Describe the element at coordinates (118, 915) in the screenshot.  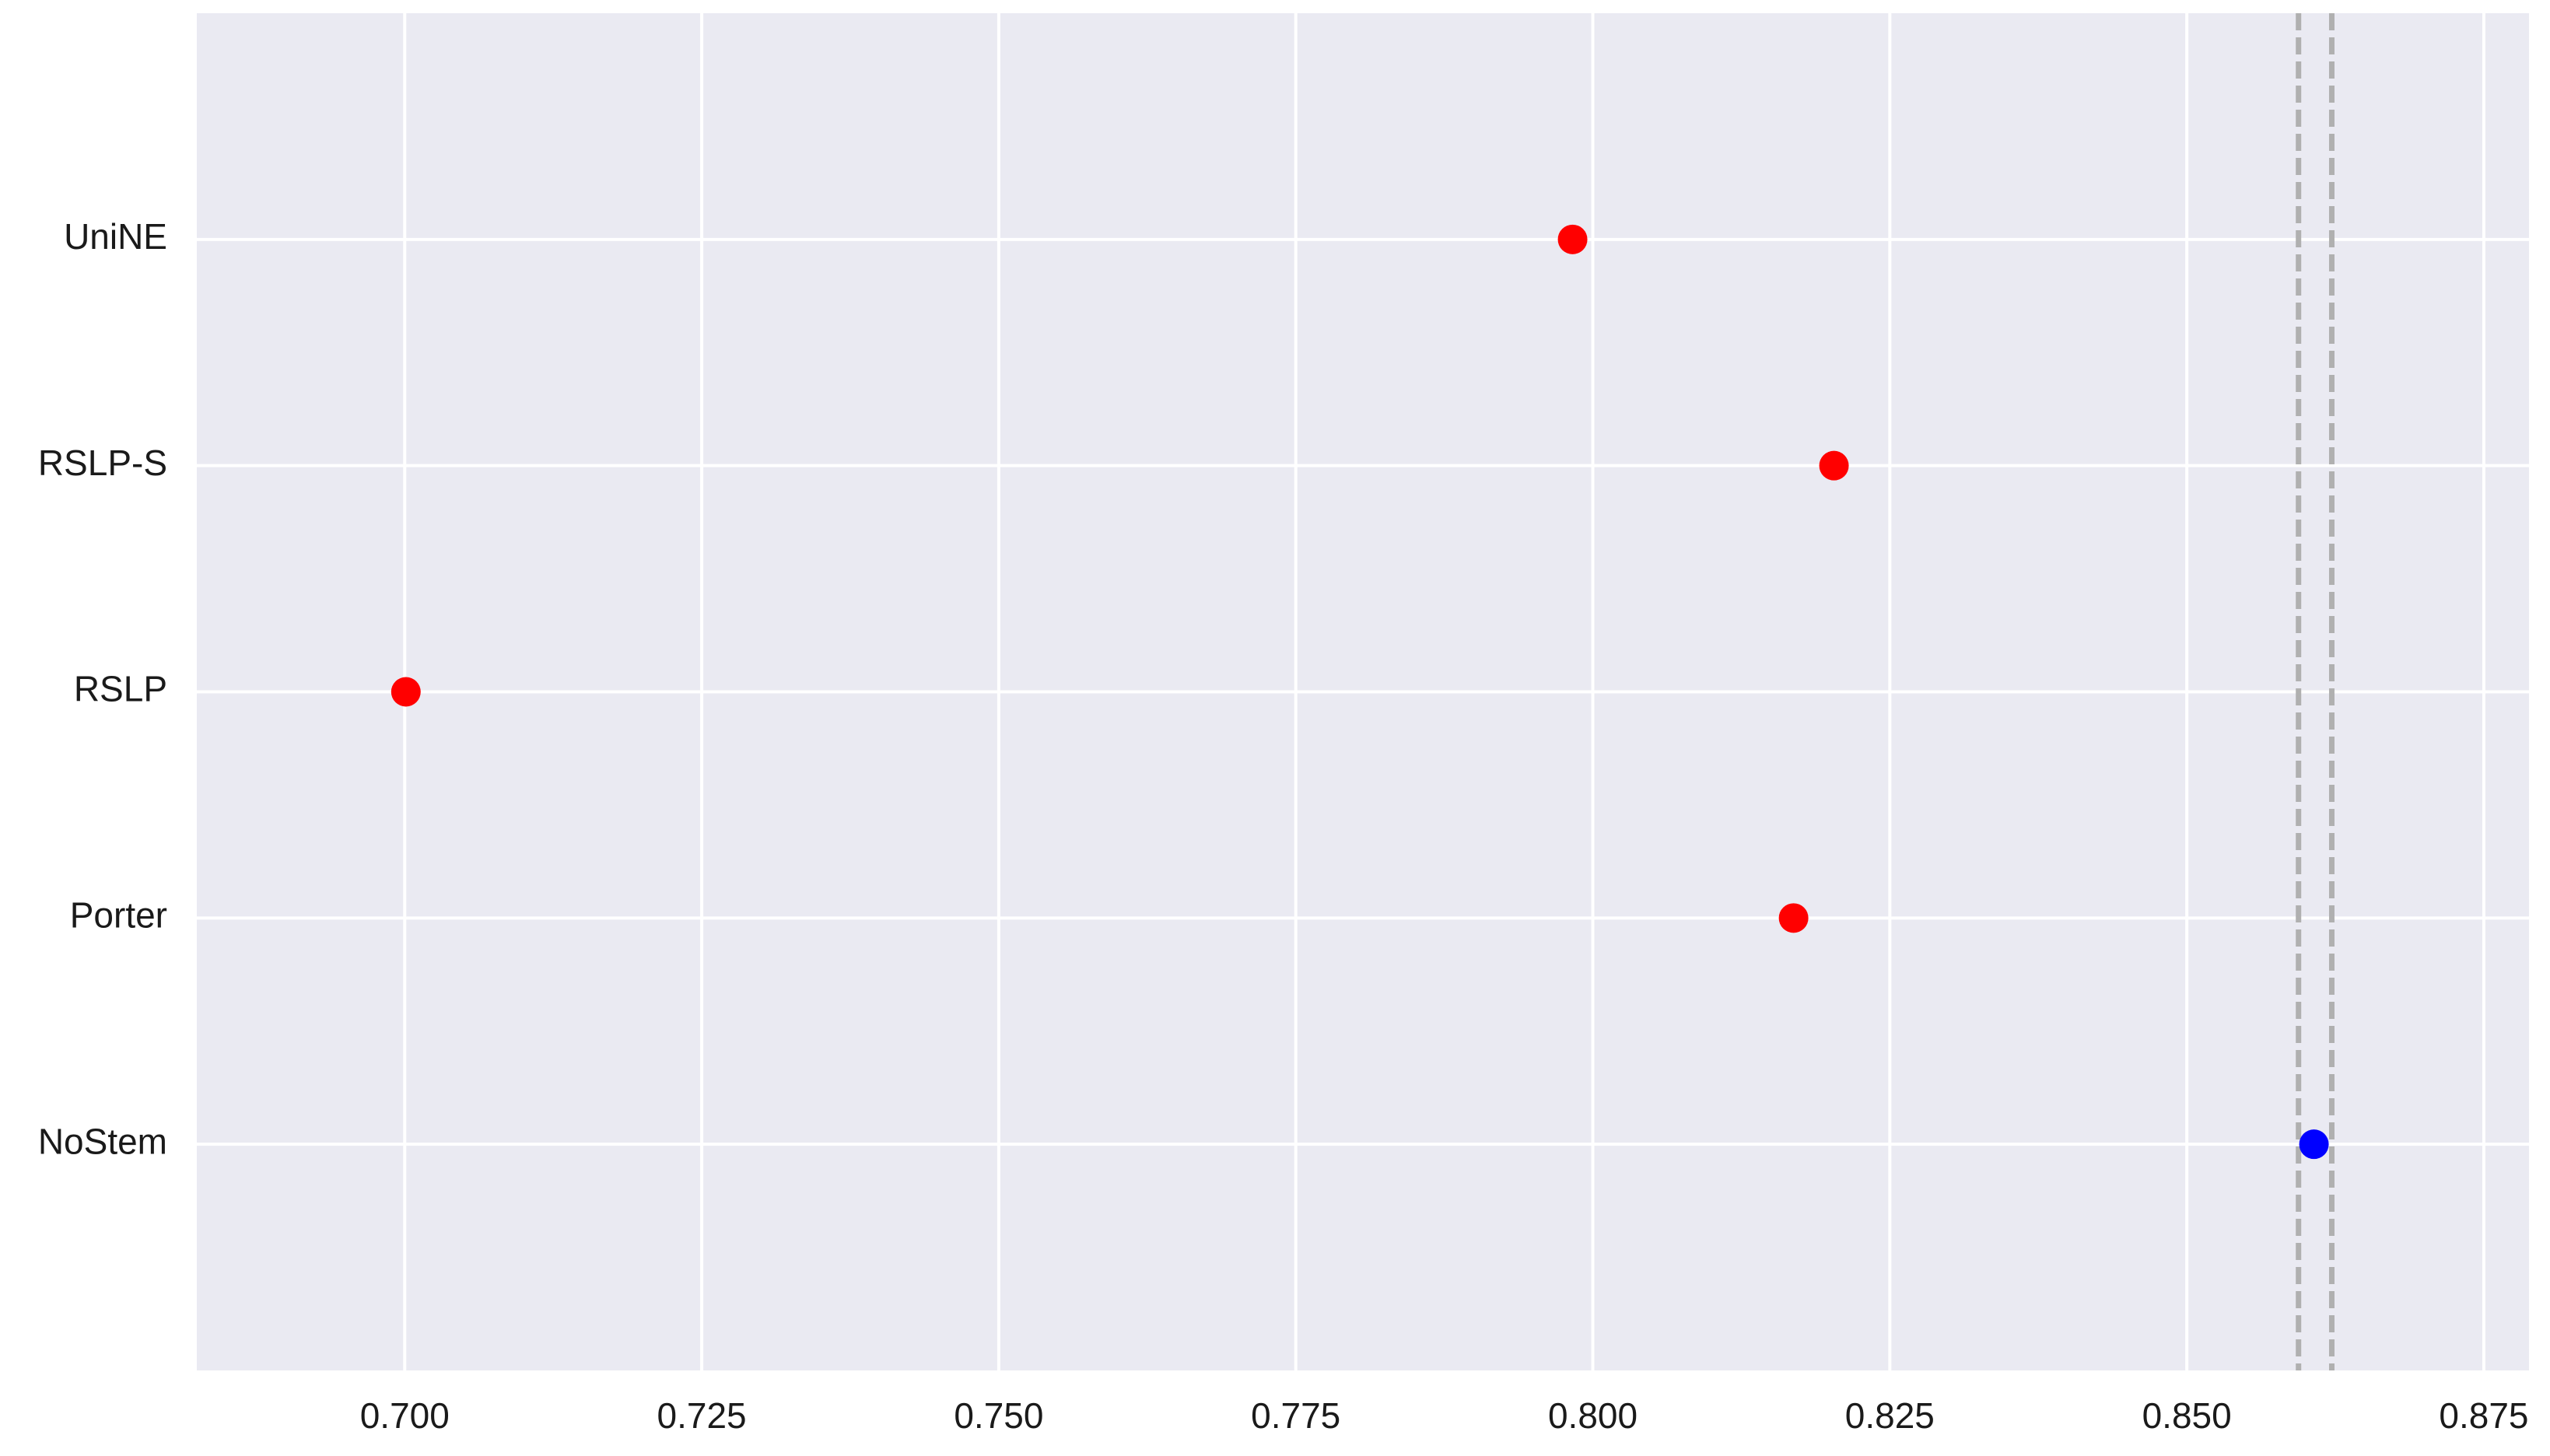
I see `y-tick-label: Porter` at that location.